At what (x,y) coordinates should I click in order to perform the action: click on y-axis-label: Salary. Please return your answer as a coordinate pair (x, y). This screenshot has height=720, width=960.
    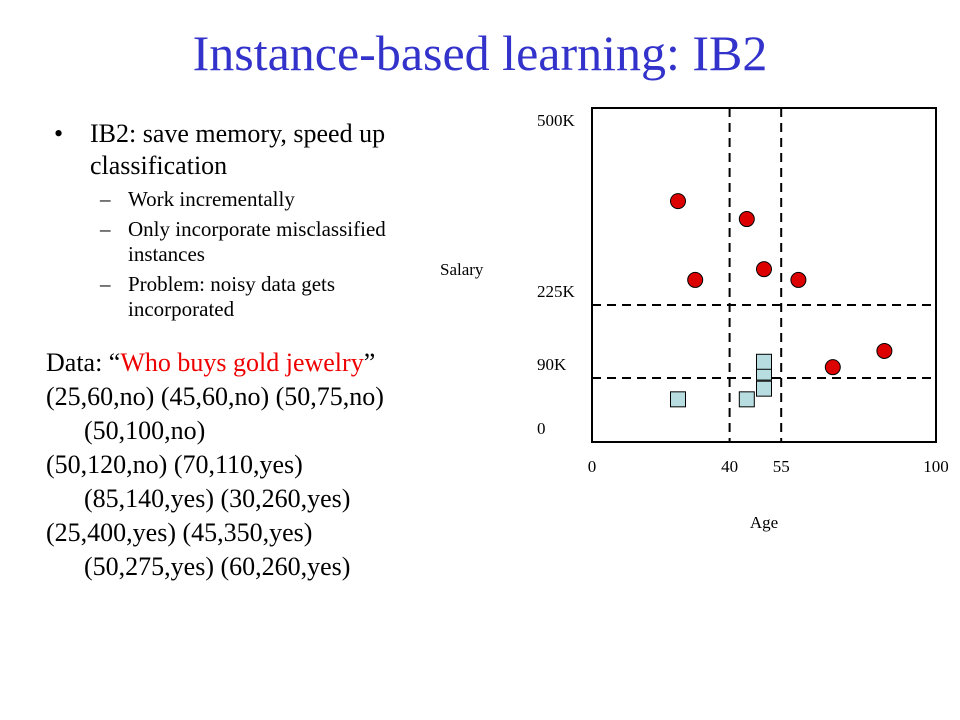
    Looking at the image, I should click on (462, 269).